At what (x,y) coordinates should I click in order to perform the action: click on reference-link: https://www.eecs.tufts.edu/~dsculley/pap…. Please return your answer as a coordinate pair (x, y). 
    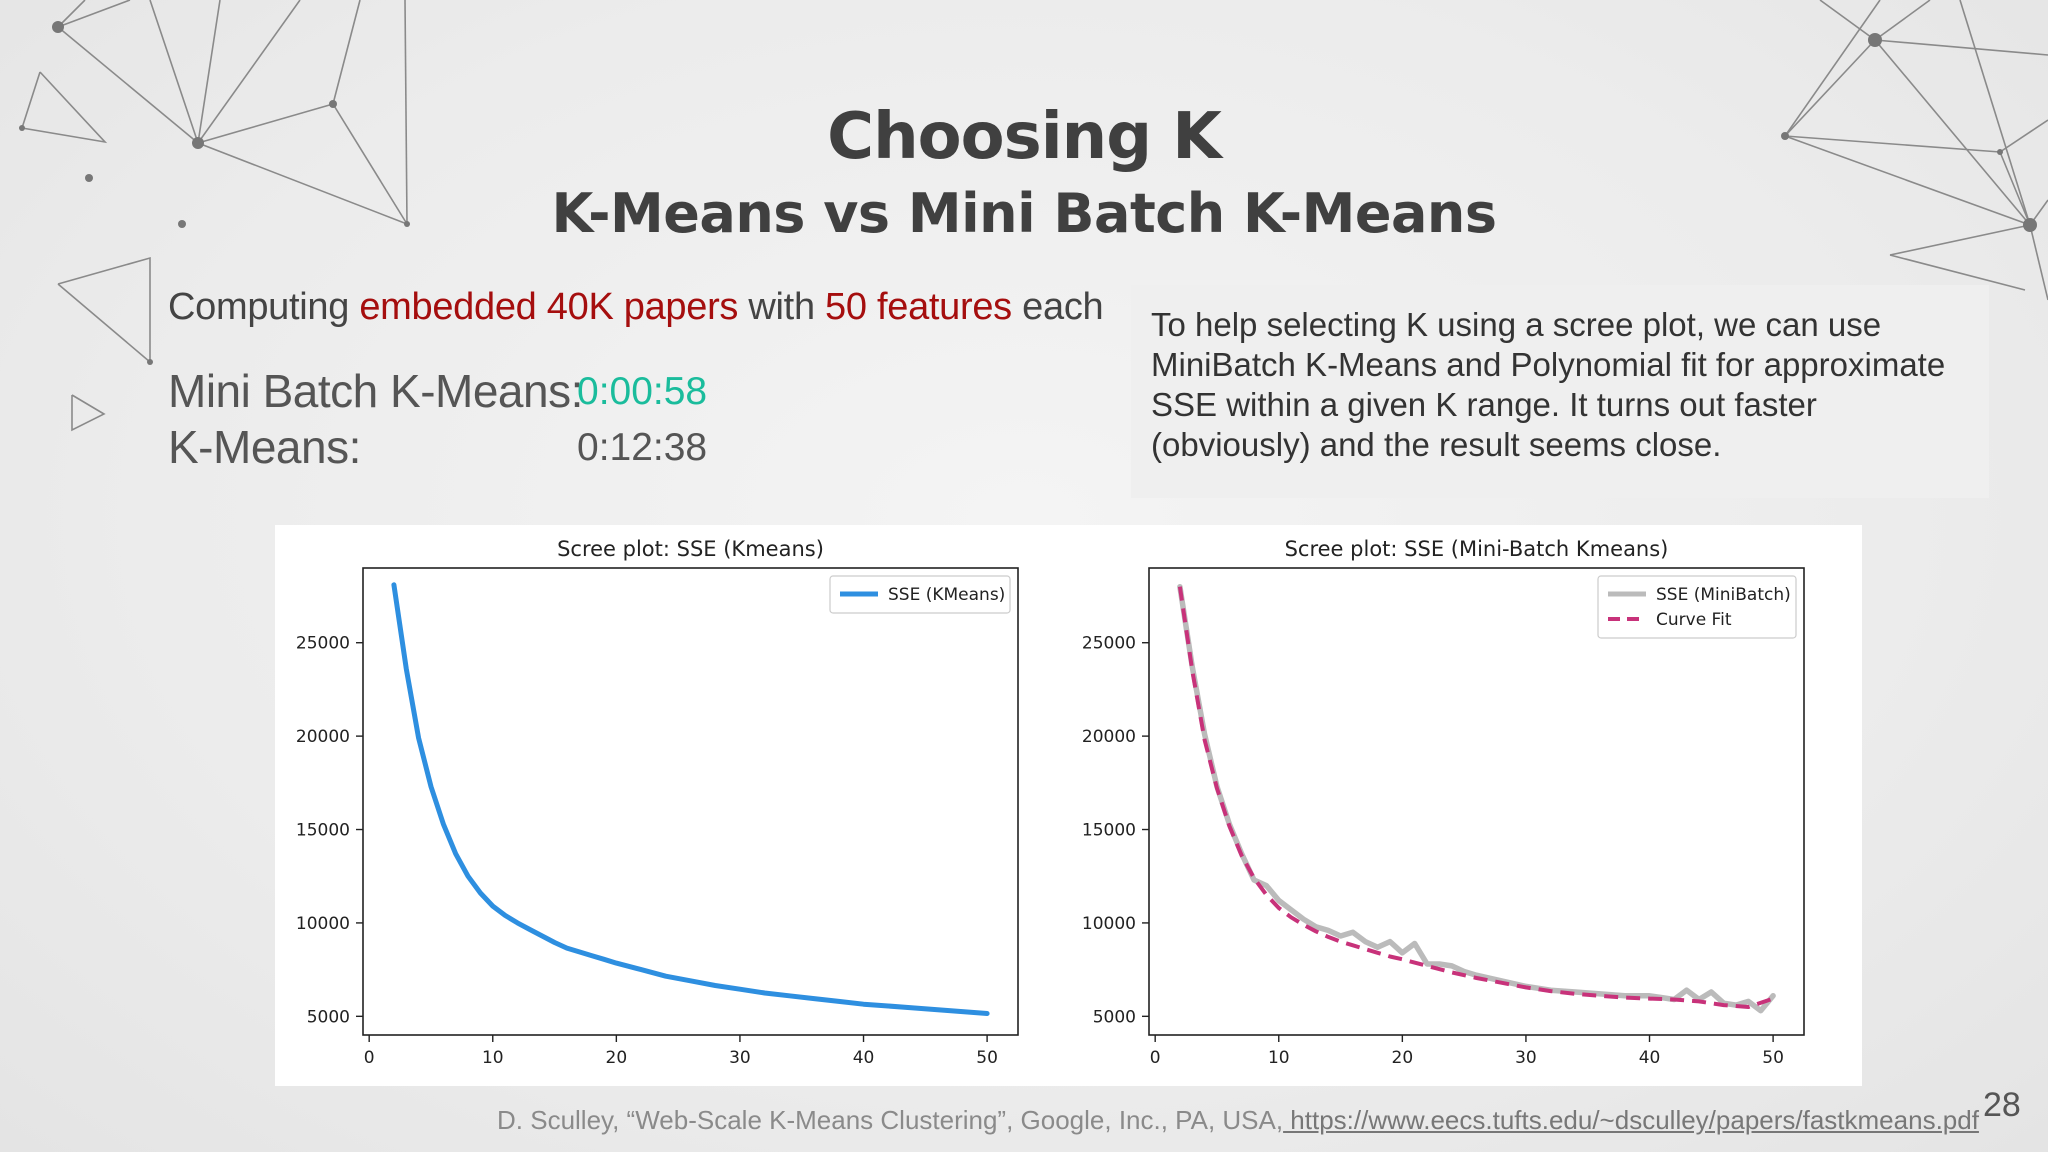
    Looking at the image, I should click on (1631, 1120).